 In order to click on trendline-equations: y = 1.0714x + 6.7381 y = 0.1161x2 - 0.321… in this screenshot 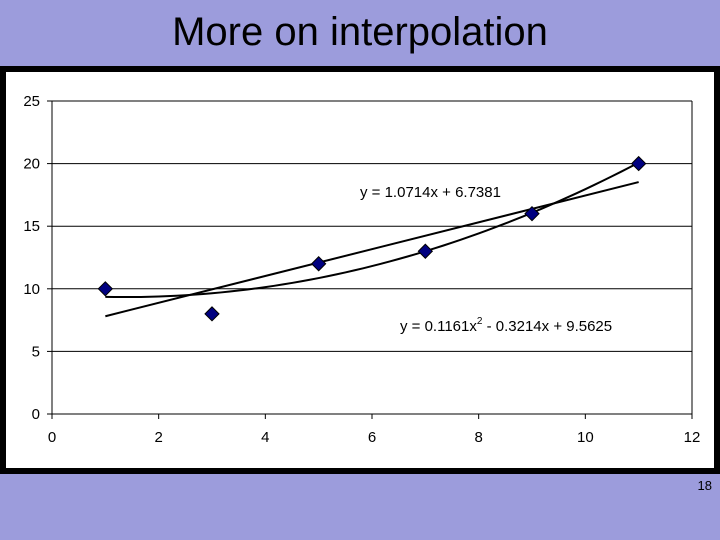, I will do `click(486, 259)`.